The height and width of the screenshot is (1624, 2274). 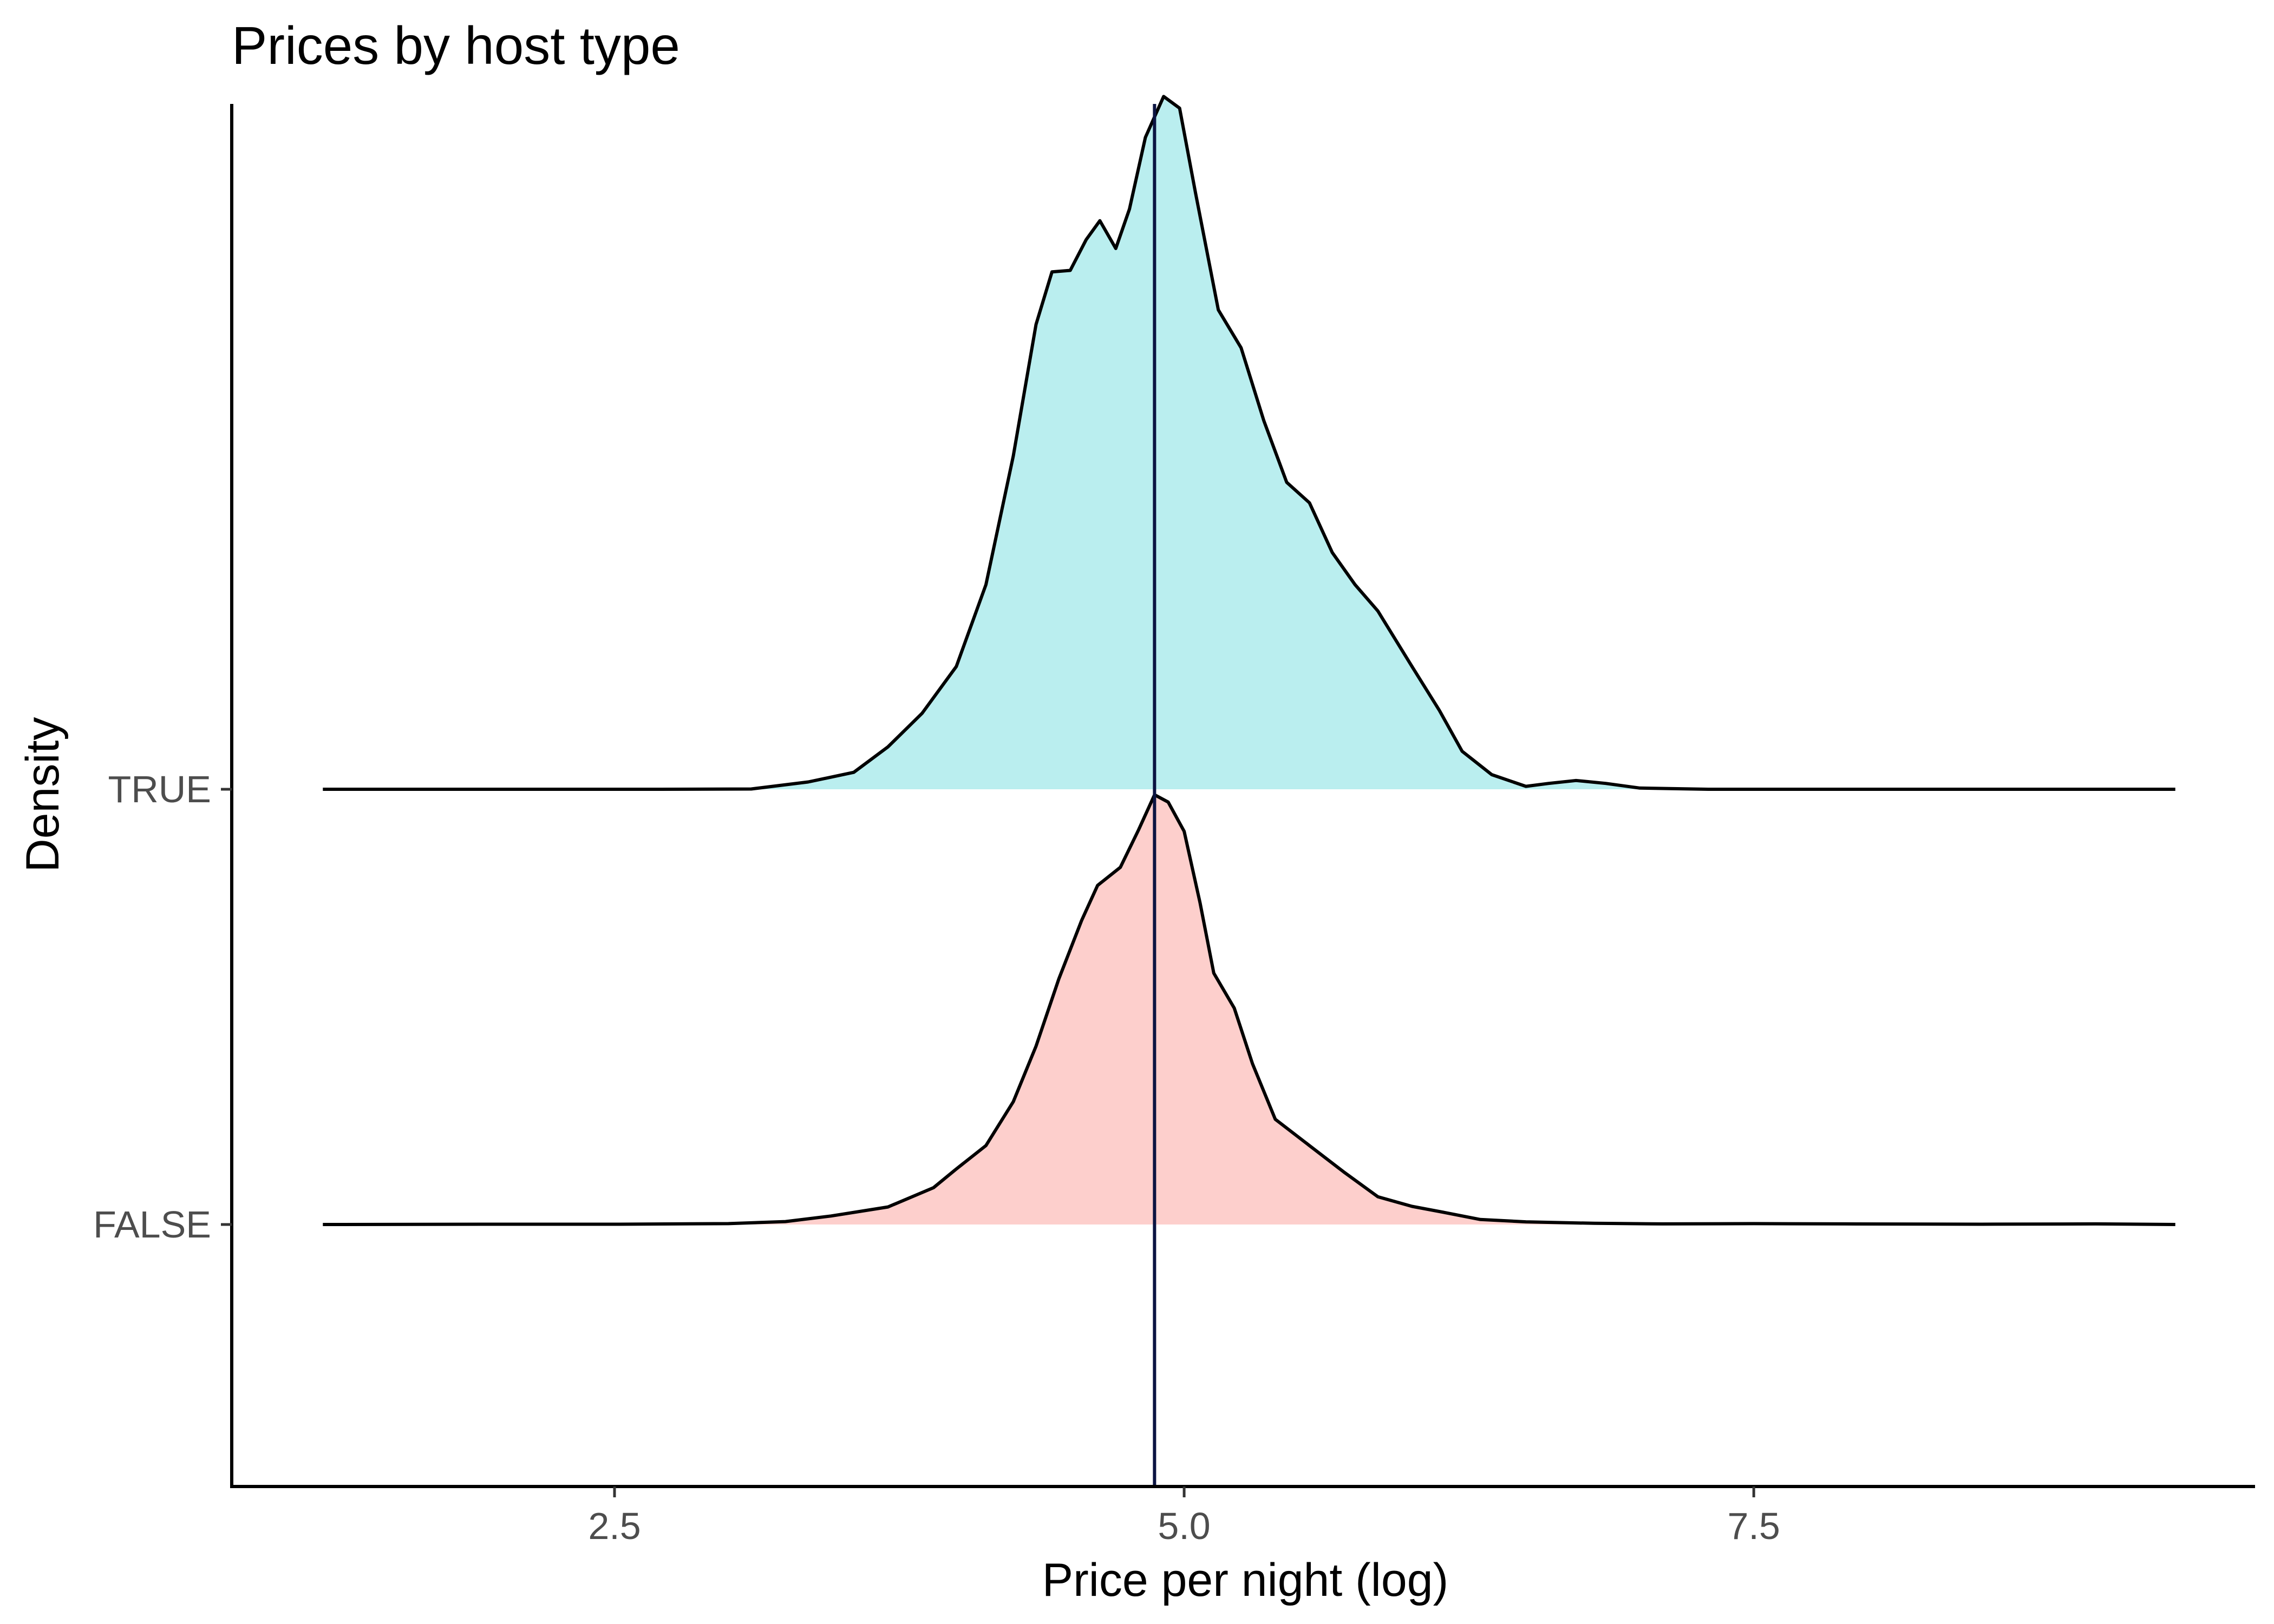 What do you see at coordinates (456, 45) in the screenshot?
I see `chart-title: Prices by host type` at bounding box center [456, 45].